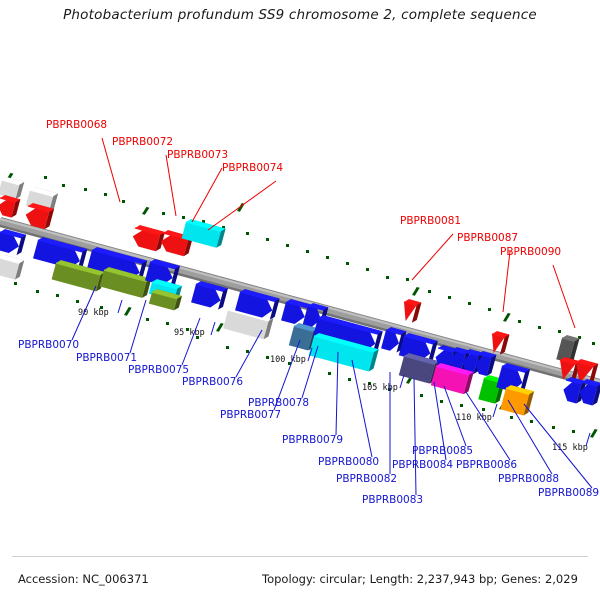 The width and height of the screenshot is (600, 600). Describe the element at coordinates (197, 155) in the screenshot. I see `gene-label-text: PBPRB0073` at that location.